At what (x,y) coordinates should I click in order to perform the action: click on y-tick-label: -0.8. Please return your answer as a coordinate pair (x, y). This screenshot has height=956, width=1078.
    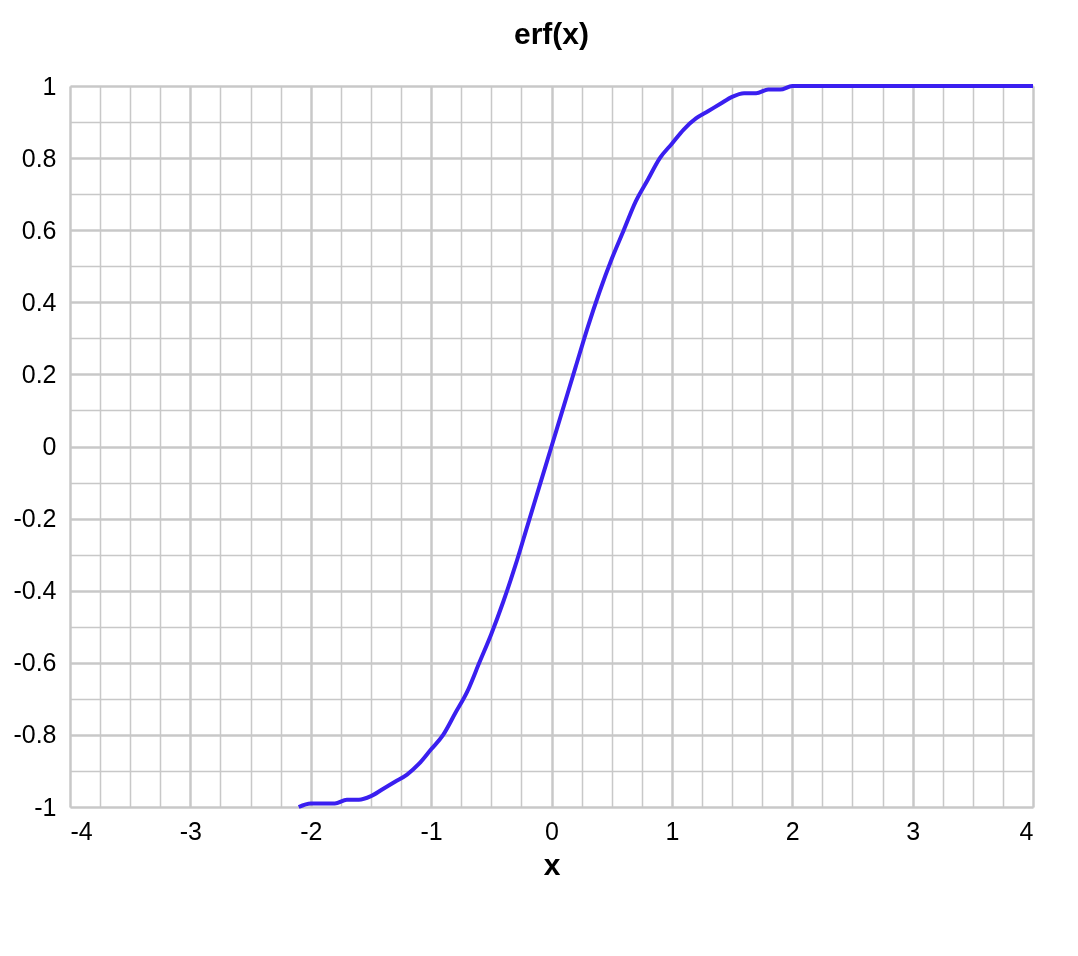
    Looking at the image, I should click on (35, 734).